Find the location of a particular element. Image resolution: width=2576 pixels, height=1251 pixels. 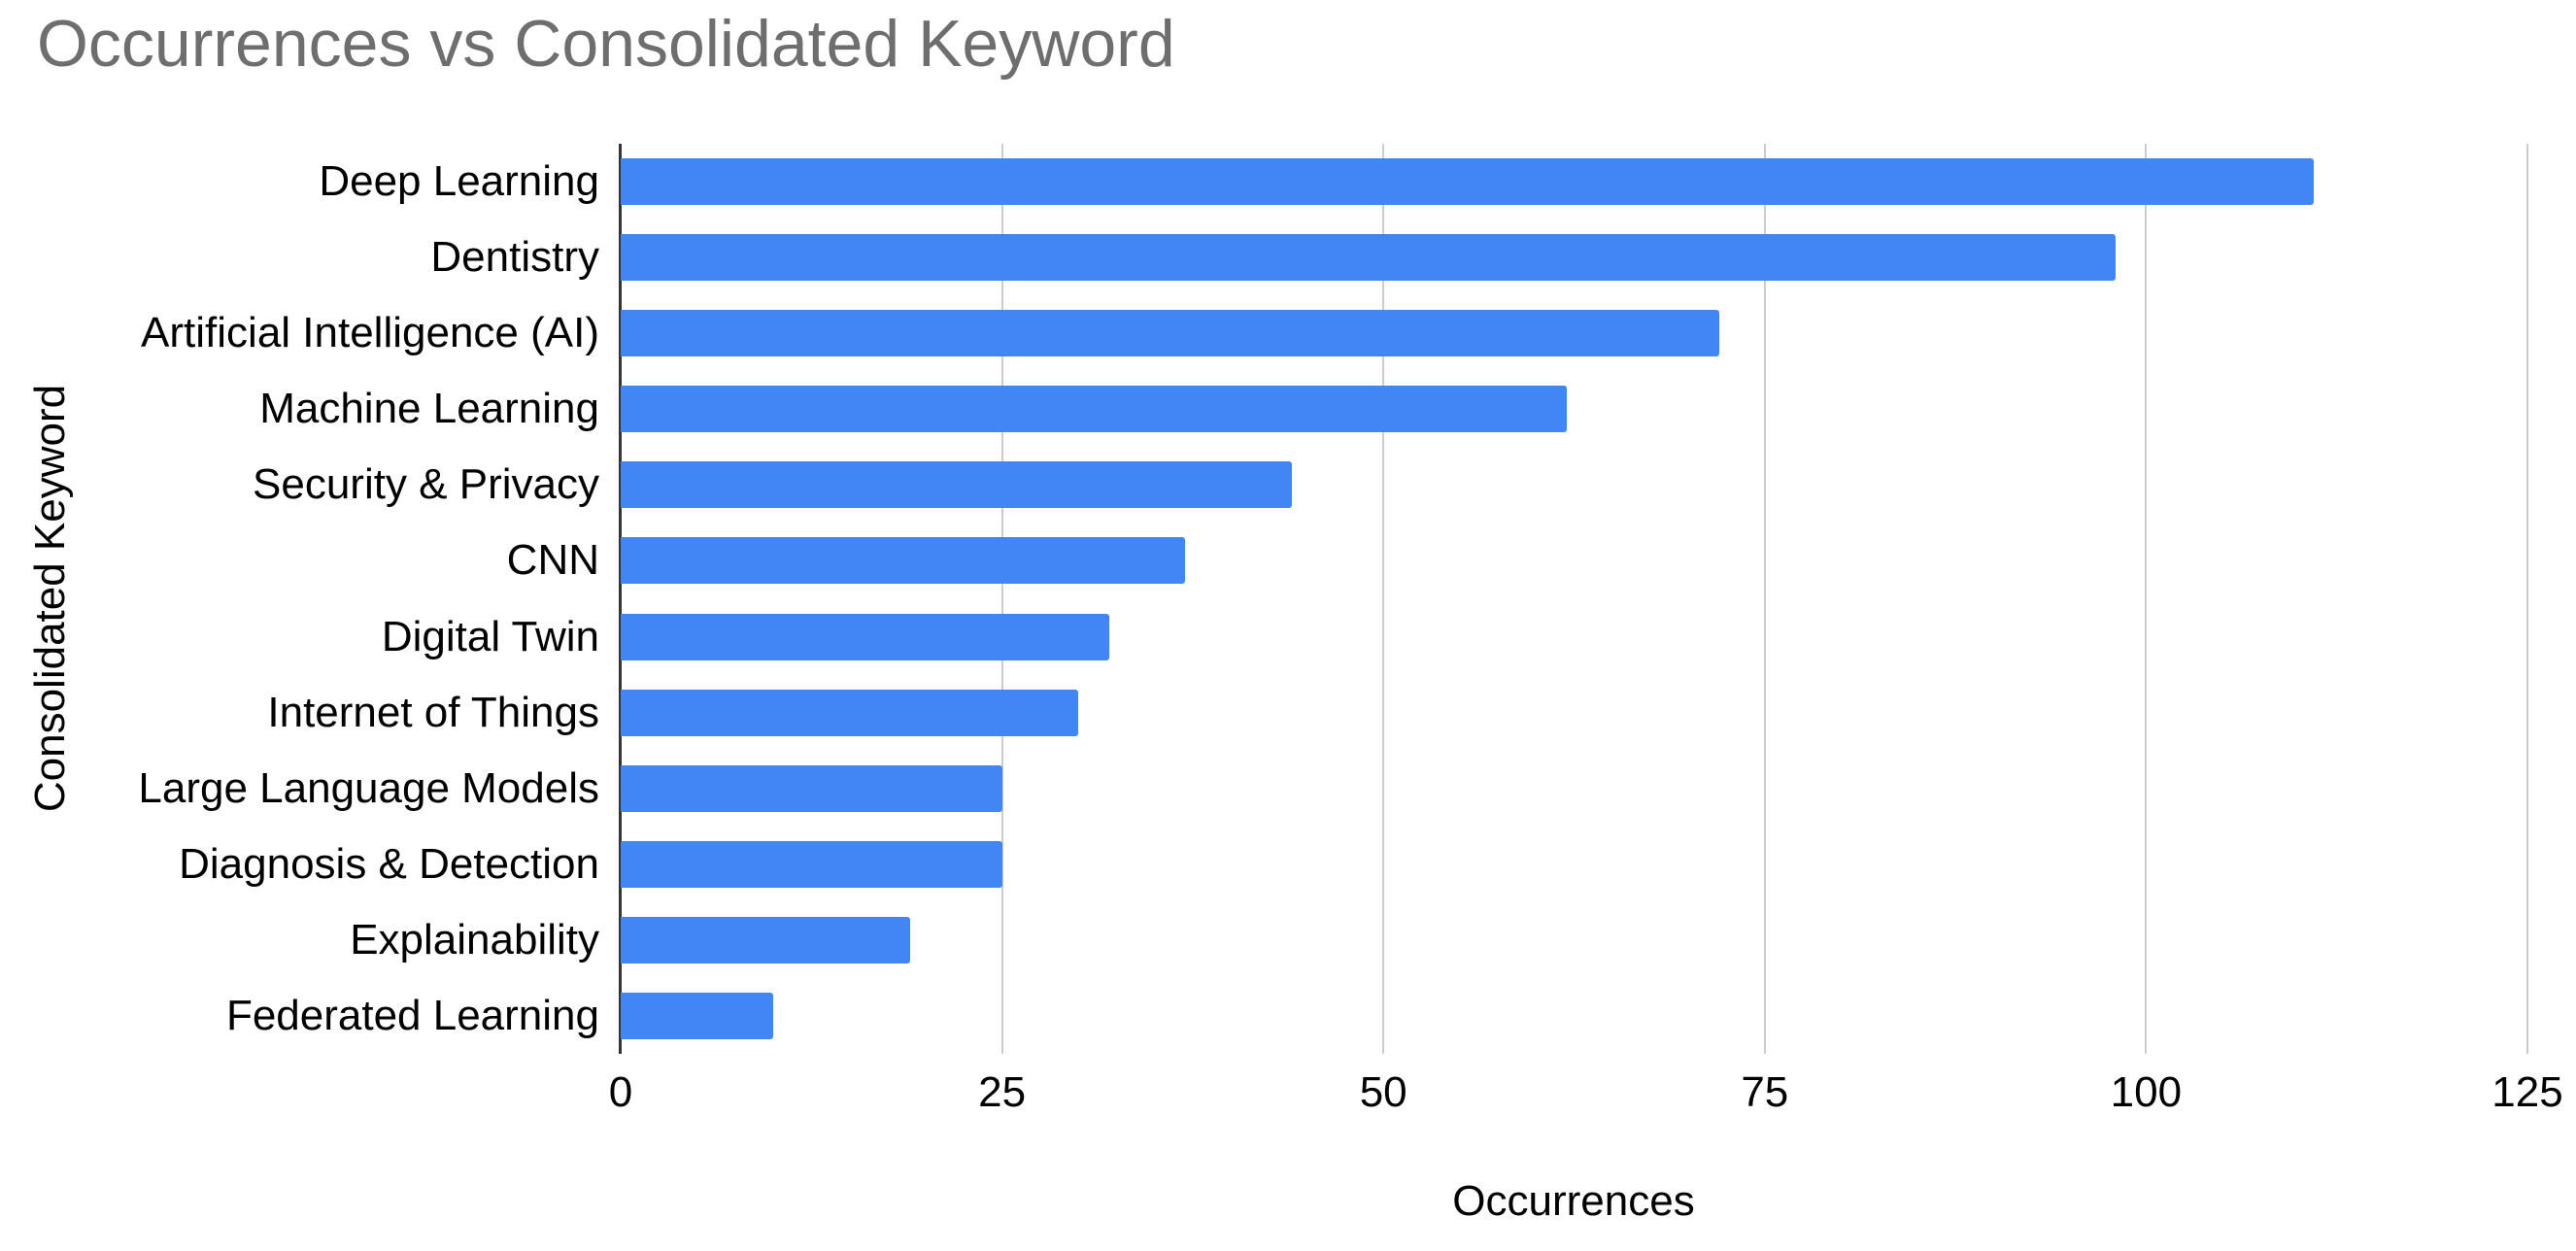

category-label: Artificial Intelligence (AI) is located at coordinates (370, 333).